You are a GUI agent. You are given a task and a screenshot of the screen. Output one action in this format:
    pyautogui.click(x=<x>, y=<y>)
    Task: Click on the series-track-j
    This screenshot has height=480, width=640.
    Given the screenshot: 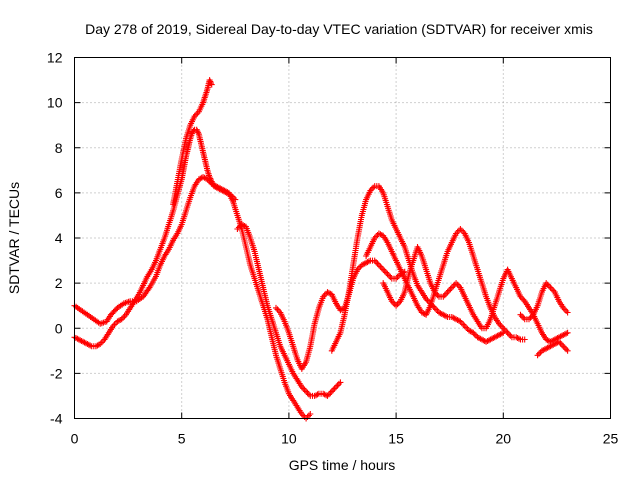 What is the action you would take?
    pyautogui.click(x=552, y=348)
    